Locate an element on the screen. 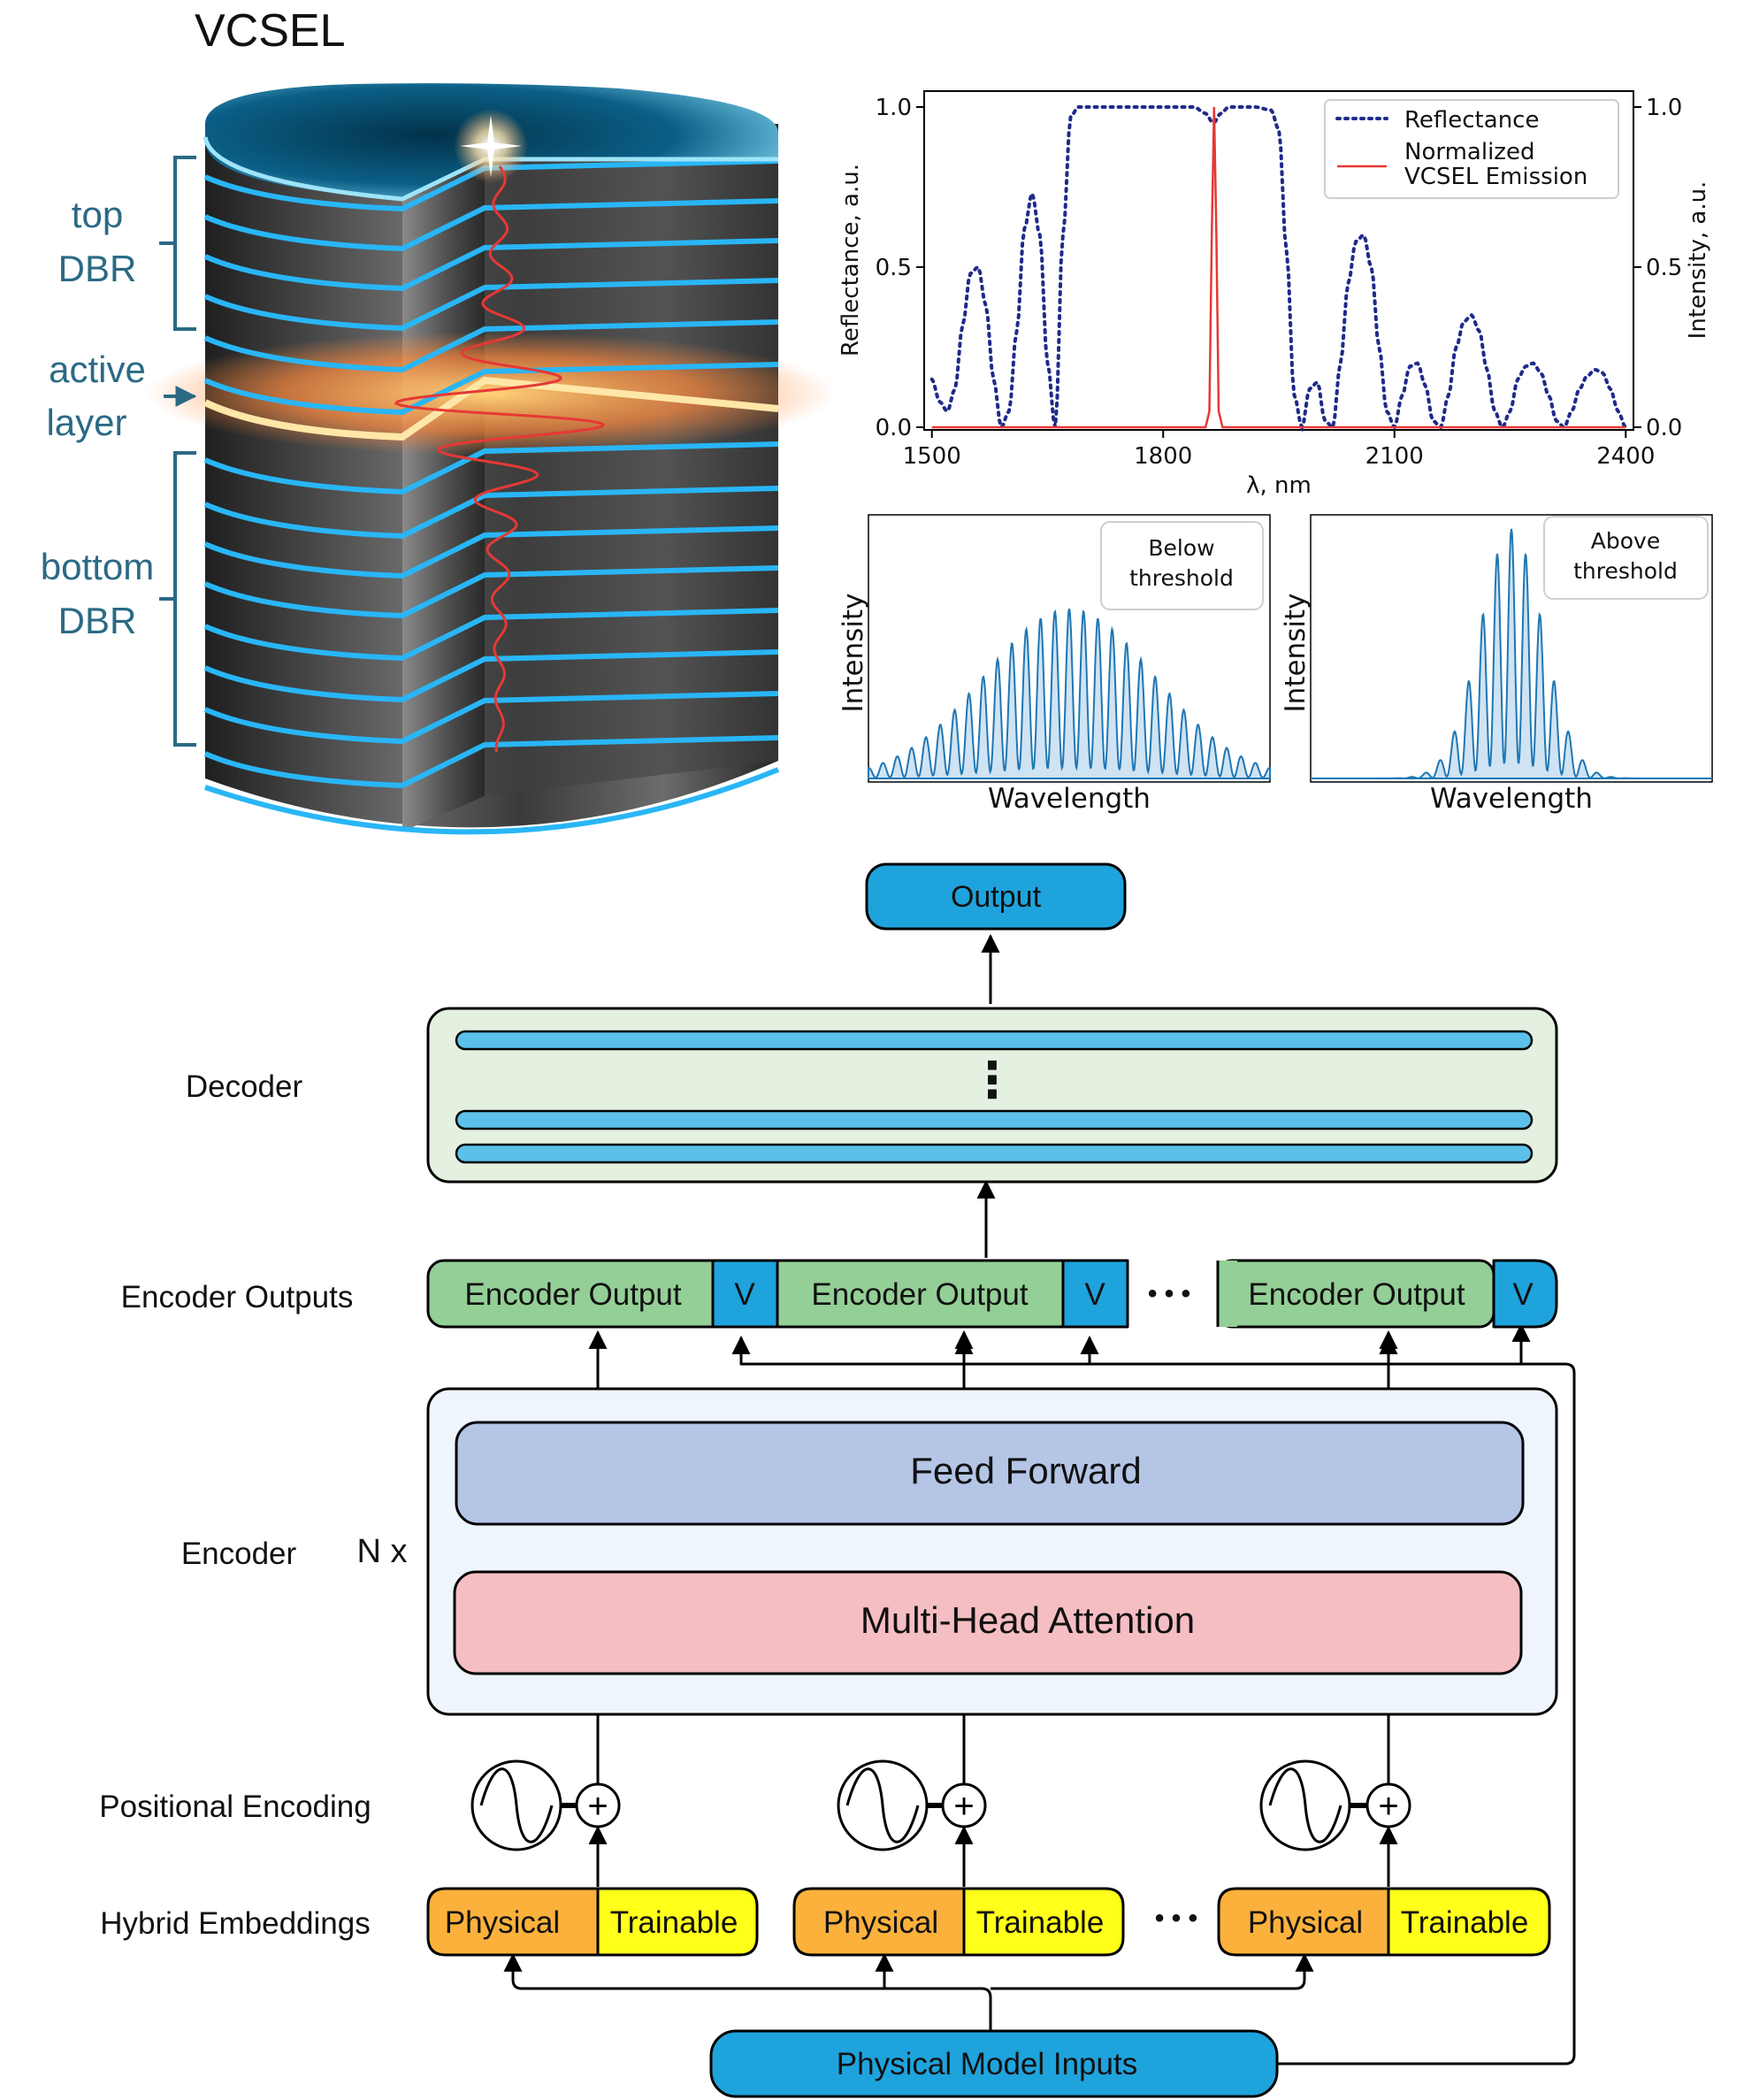  active-layer-line is located at coordinates (491, 408).